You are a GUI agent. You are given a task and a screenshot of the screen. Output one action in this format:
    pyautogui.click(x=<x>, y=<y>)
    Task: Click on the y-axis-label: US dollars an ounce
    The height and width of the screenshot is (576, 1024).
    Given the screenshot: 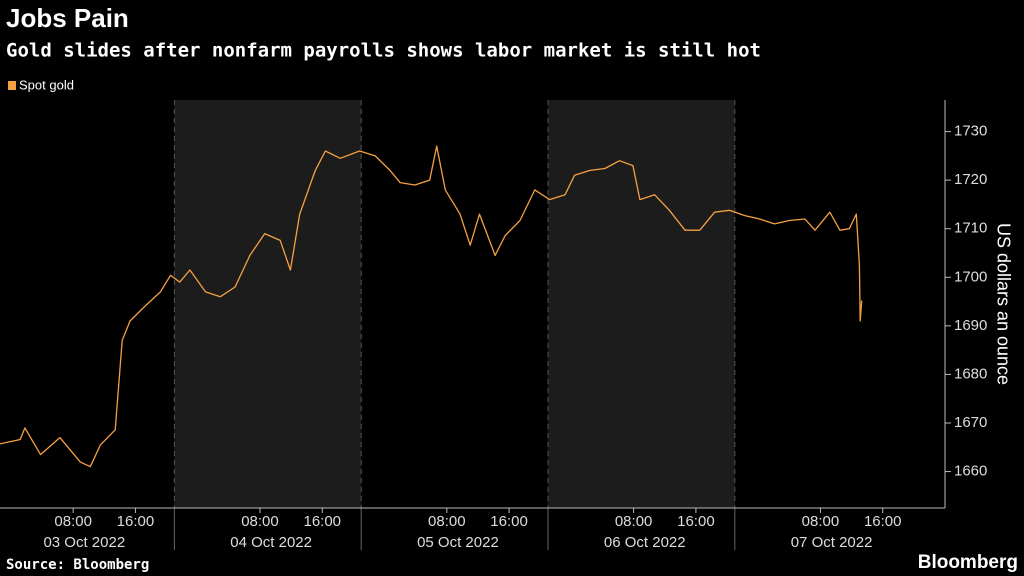 What is the action you would take?
    pyautogui.click(x=1003, y=304)
    